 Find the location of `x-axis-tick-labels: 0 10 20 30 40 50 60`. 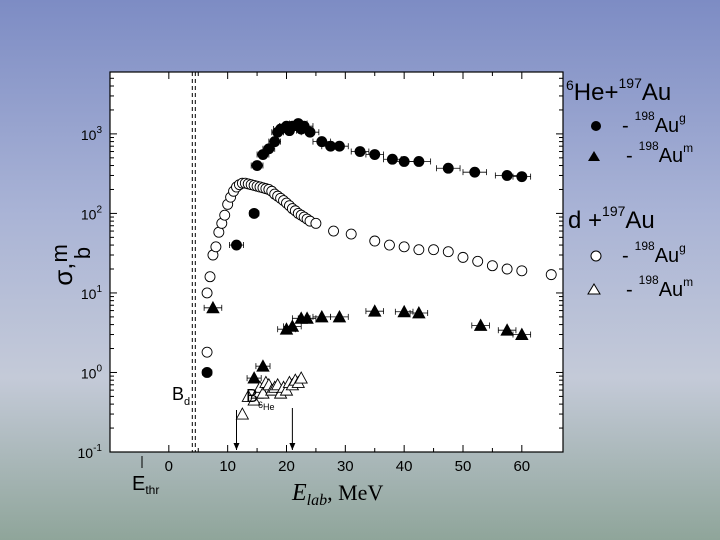

x-axis-tick-labels: 0 10 20 30 40 50 60 is located at coordinates (348, 466).